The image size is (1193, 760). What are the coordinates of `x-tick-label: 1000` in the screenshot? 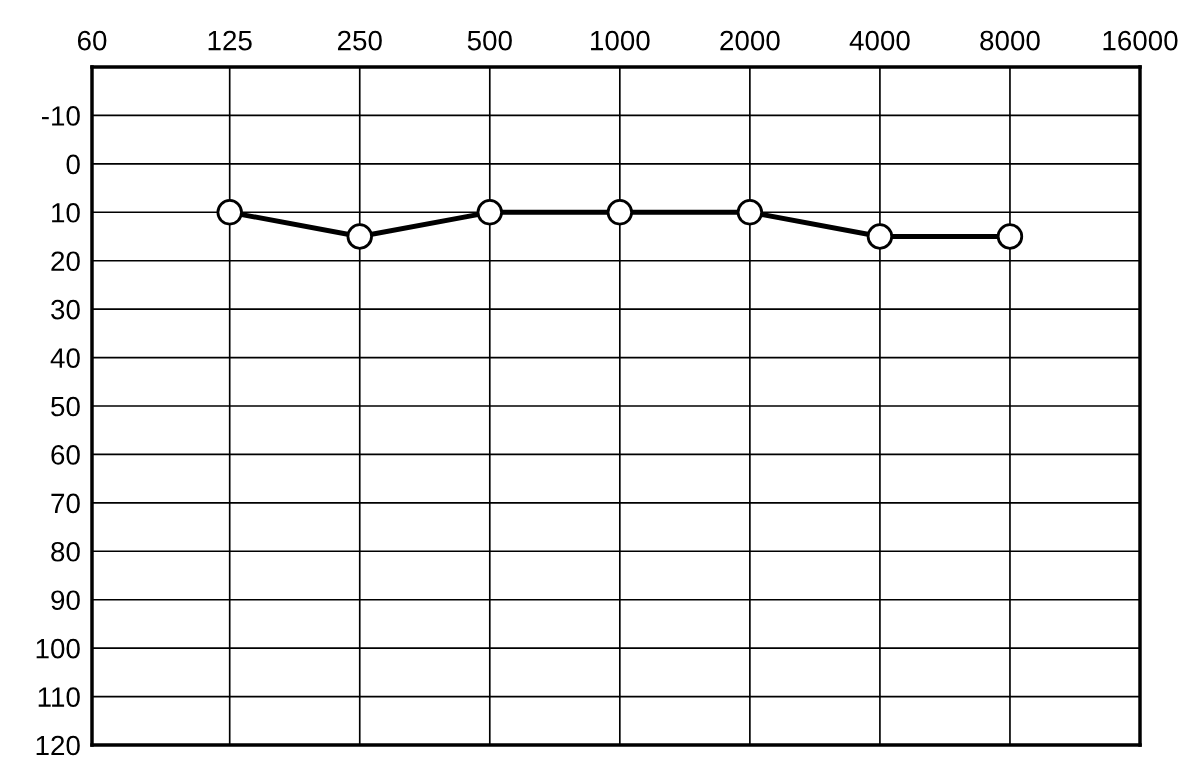 It's located at (620, 40).